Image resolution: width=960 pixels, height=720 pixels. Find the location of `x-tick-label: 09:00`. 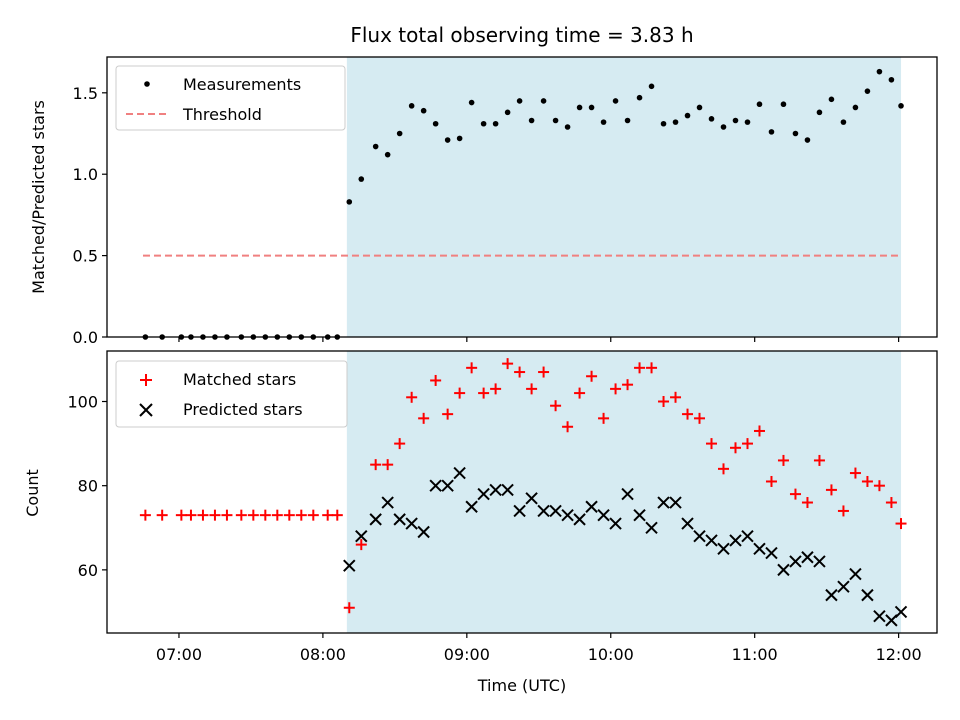

x-tick-label: 09:00 is located at coordinates (467, 654).